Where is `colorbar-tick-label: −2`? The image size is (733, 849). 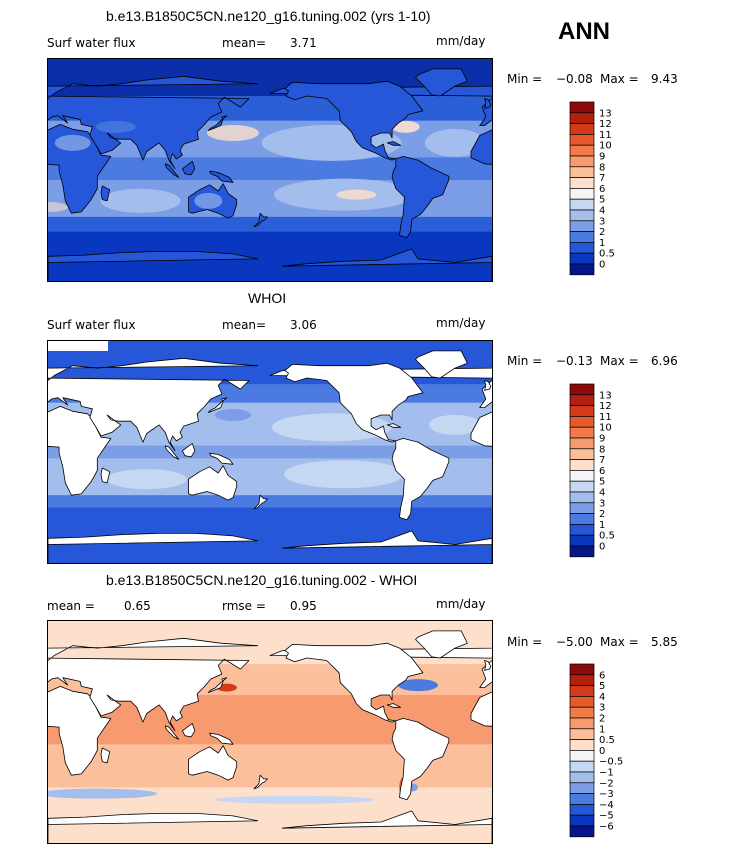 colorbar-tick-label: −2 is located at coordinates (606, 783).